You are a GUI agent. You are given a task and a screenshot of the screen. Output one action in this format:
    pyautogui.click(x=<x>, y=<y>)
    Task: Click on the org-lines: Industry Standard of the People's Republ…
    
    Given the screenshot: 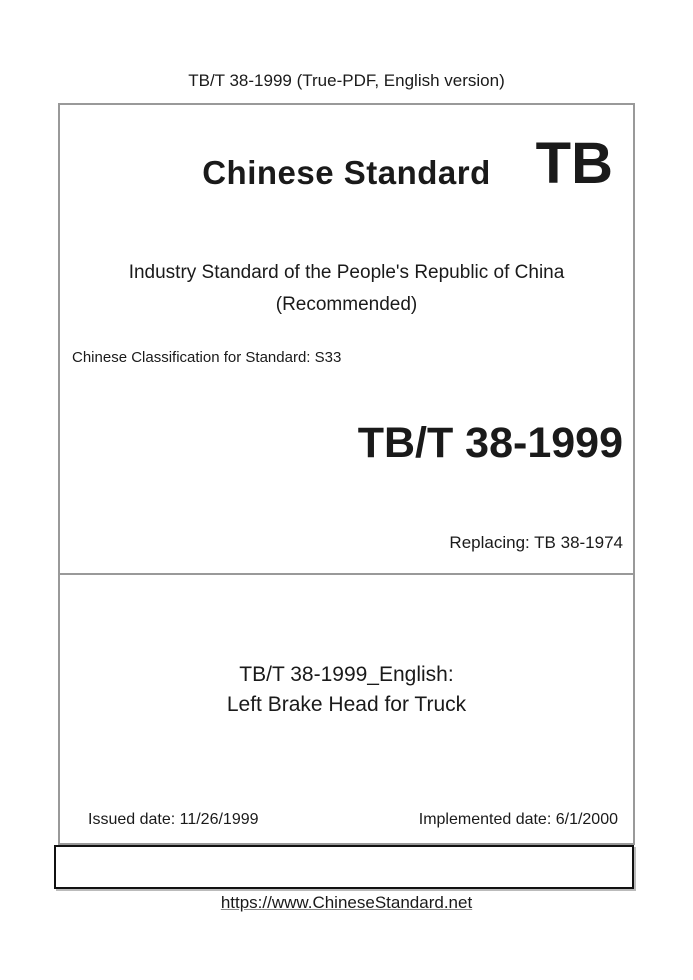 What is the action you would take?
    pyautogui.click(x=346, y=289)
    